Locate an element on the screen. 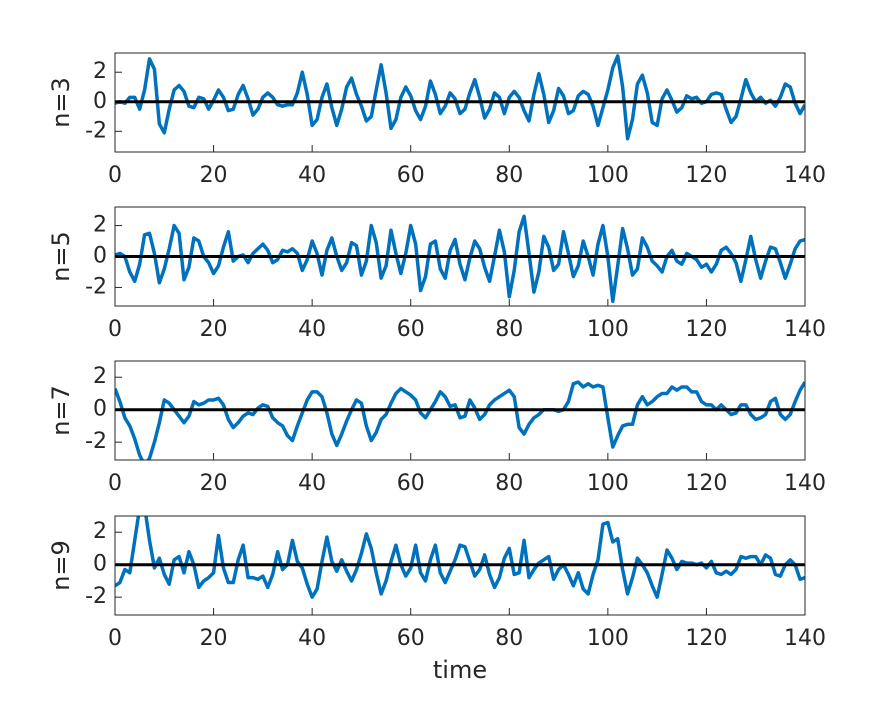 Image resolution: width=891 pixels, height=707 pixels. y-axis-label: n=3 is located at coordinates (61, 102).